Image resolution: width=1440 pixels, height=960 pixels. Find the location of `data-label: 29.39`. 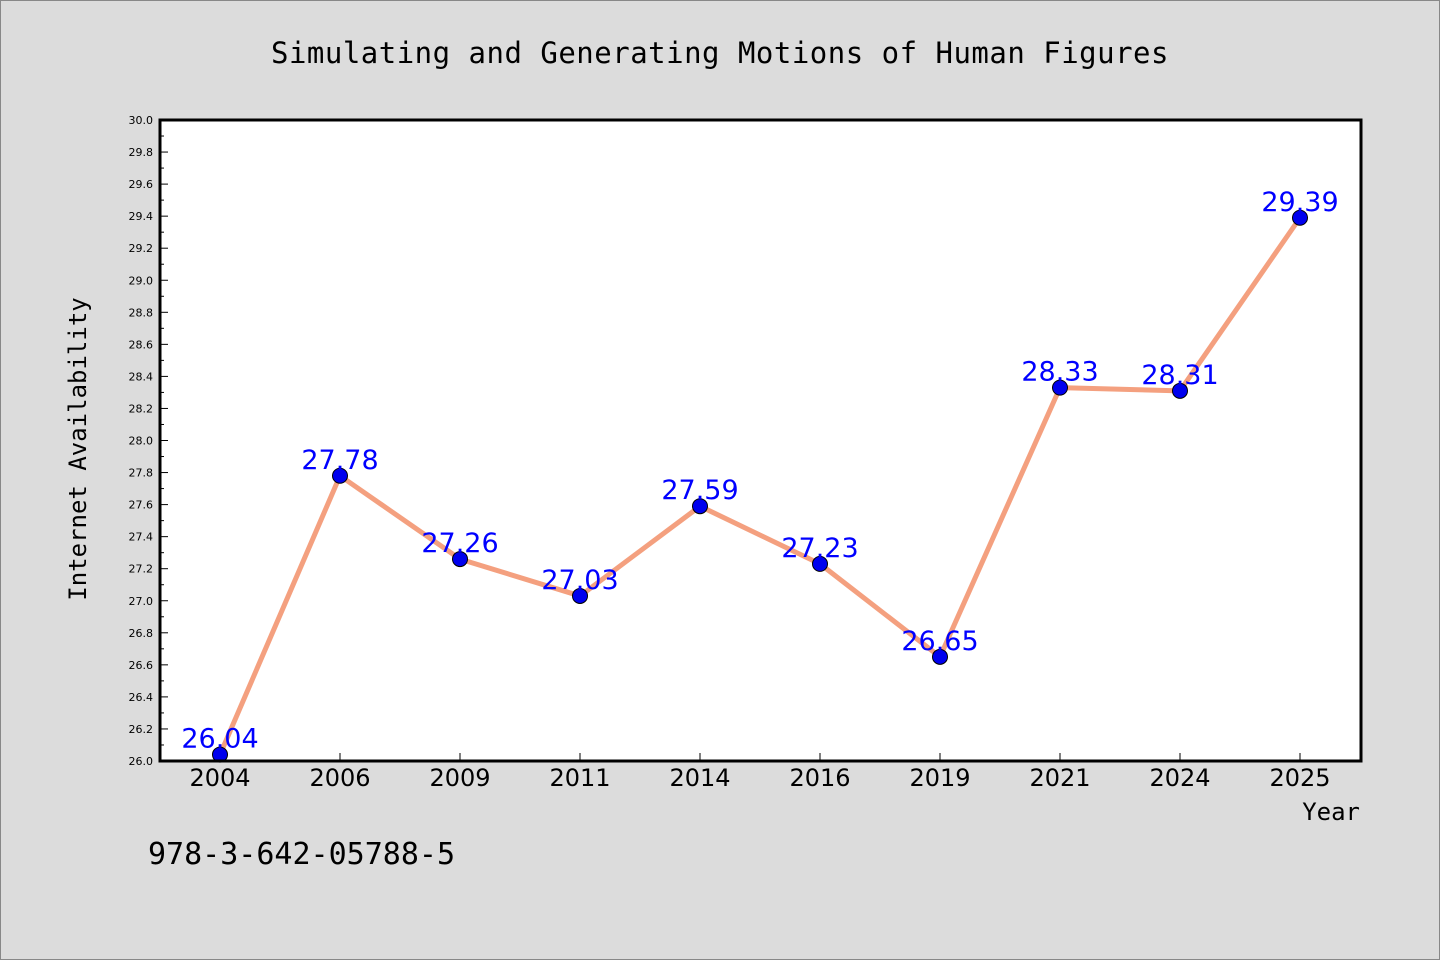

data-label: 29.39 is located at coordinates (1299, 202).